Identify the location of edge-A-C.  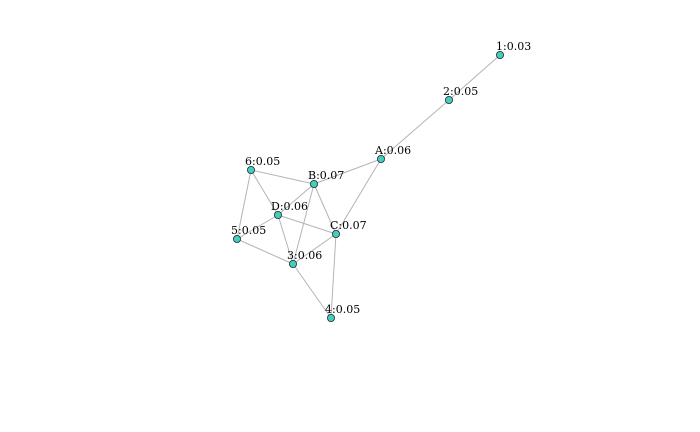
(358, 196).